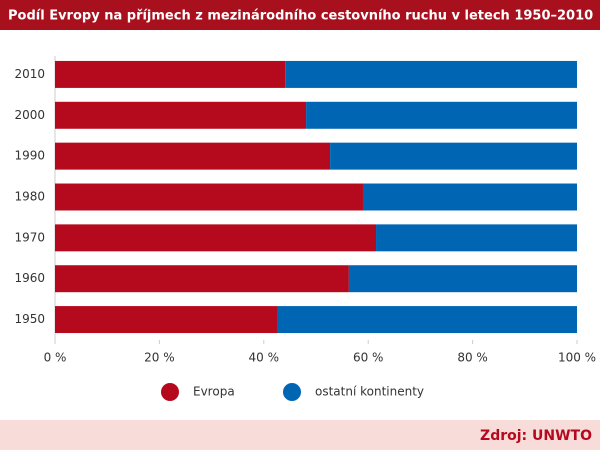 This screenshot has width=600, height=450. Describe the element at coordinates (264, 358) in the screenshot. I see `x-tick-label: 40 %` at that location.